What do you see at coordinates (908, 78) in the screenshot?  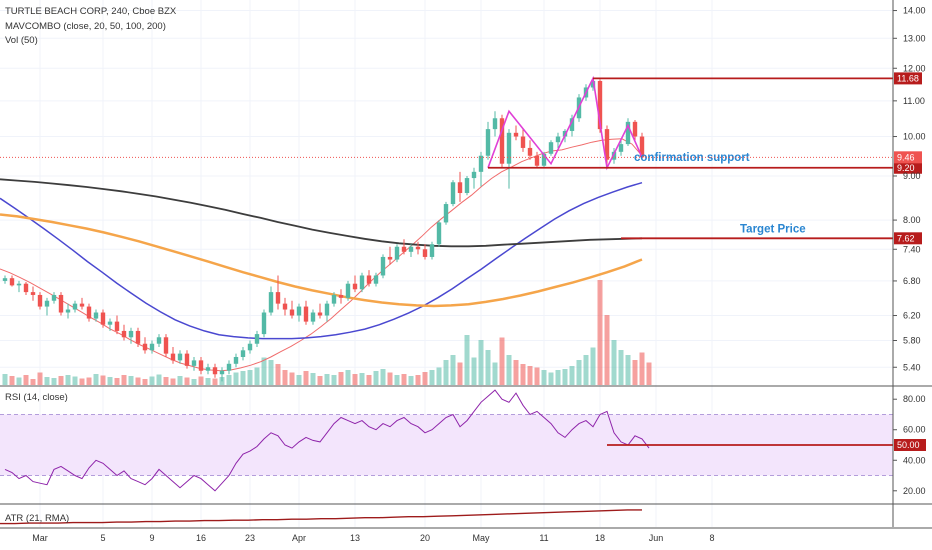 I see `price-level-label: 11.68` at bounding box center [908, 78].